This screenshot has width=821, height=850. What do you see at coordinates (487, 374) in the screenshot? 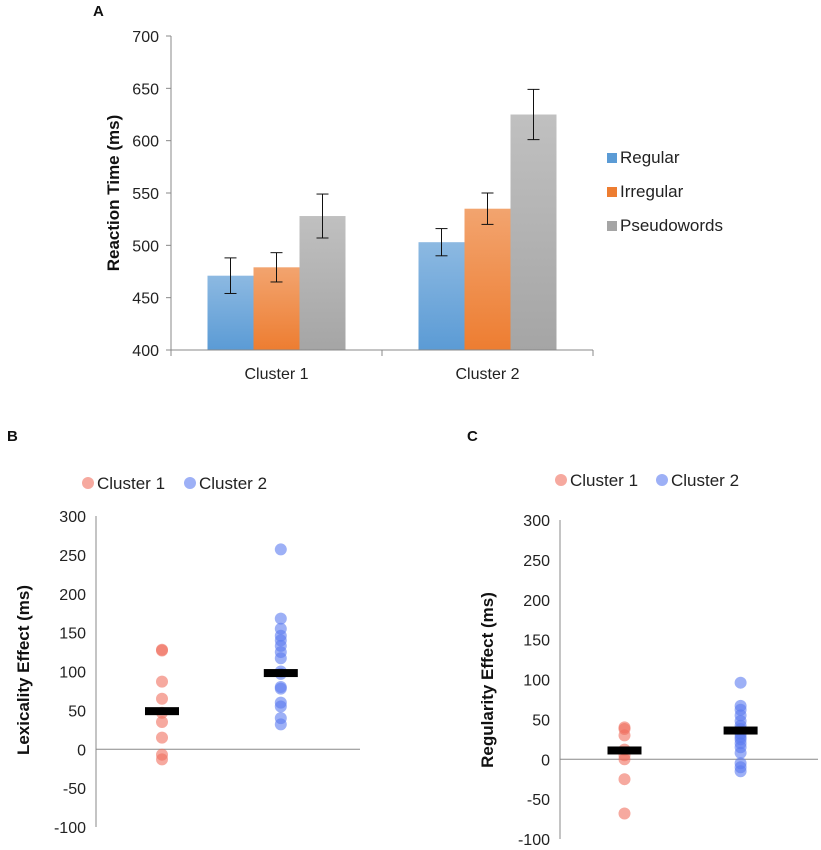
I see `x-category-label-2: Cluster 2` at bounding box center [487, 374].